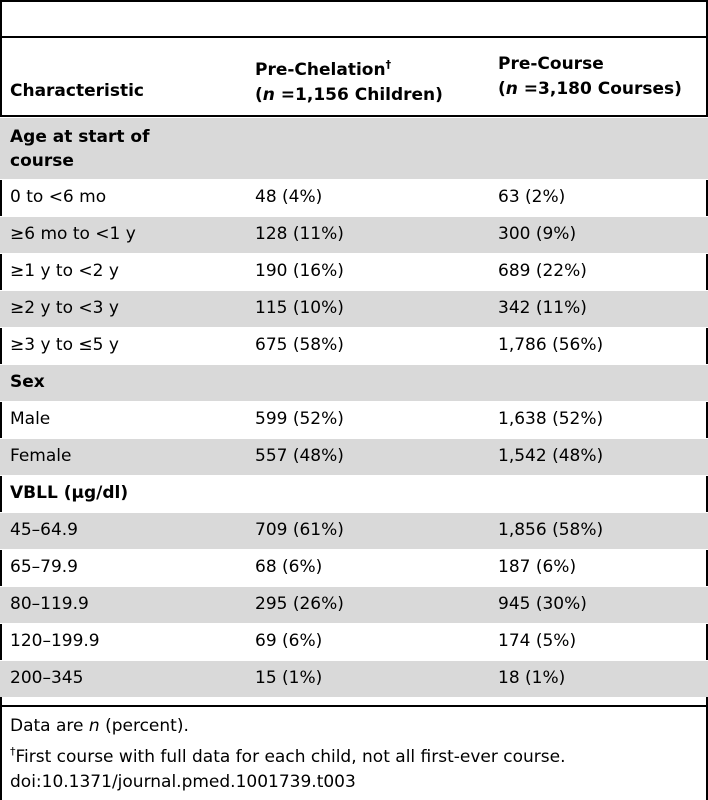 The width and height of the screenshot is (708, 800). I want to click on row-label: ≥3 y to ≤5 y, so click(64, 345).